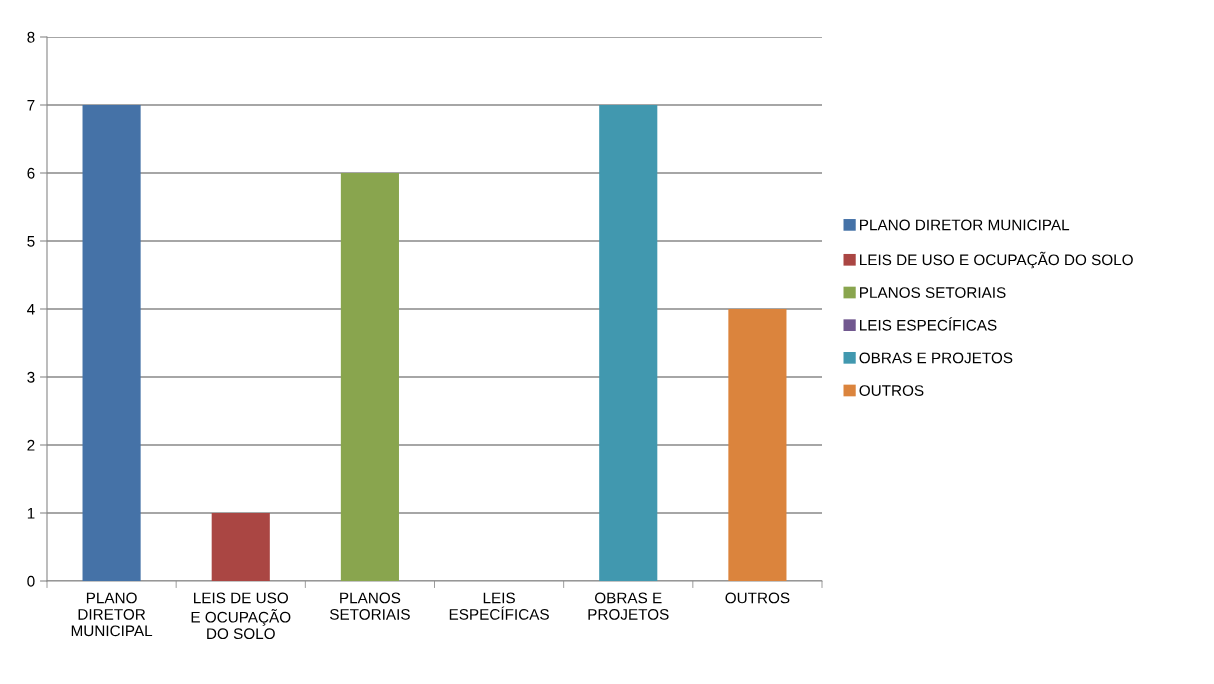 This screenshot has width=1214, height=684. I want to click on y-tick-label: 5, so click(31, 241).